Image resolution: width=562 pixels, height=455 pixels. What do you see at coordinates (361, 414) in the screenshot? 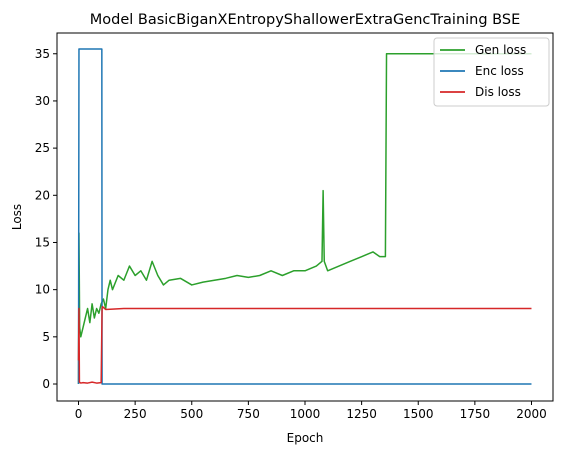
I see `x-tick-label: 1250` at bounding box center [361, 414].